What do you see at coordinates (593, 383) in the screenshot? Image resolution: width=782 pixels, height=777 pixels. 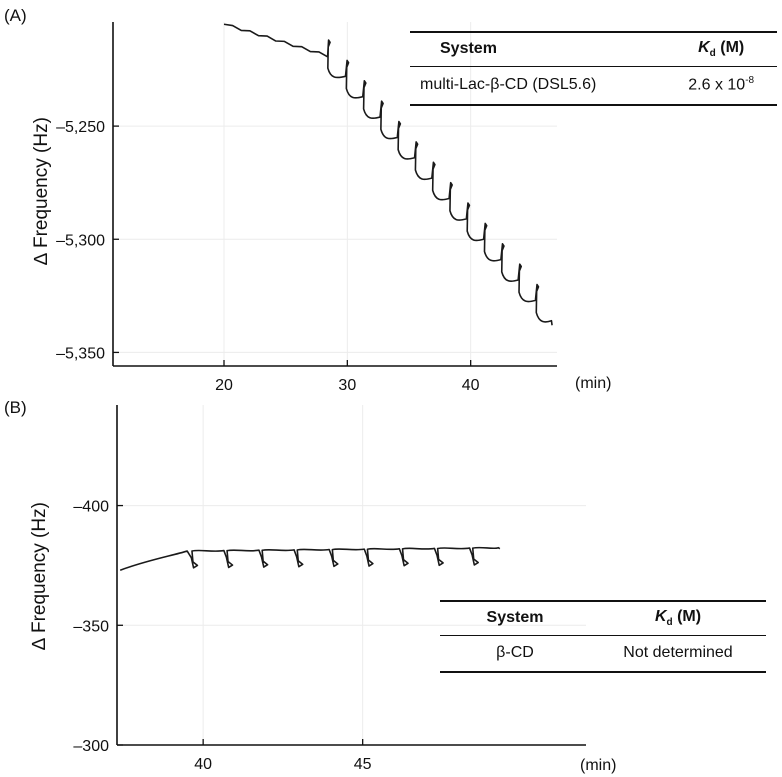 I see `panel-a-x-unit-label: (min)` at bounding box center [593, 383].